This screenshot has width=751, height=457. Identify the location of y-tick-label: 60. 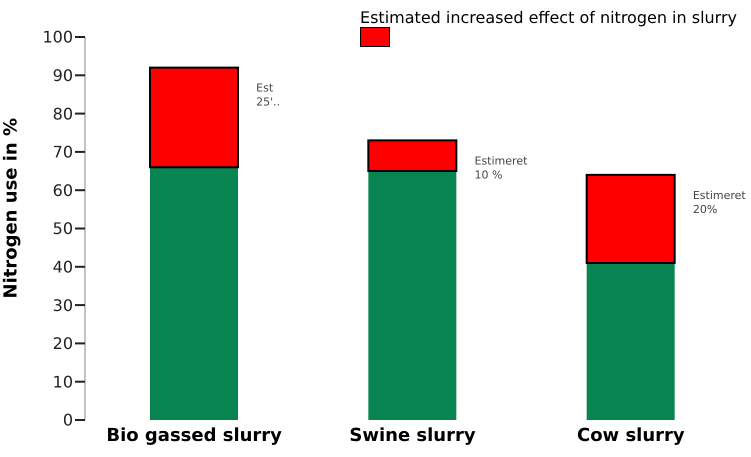
(62, 190).